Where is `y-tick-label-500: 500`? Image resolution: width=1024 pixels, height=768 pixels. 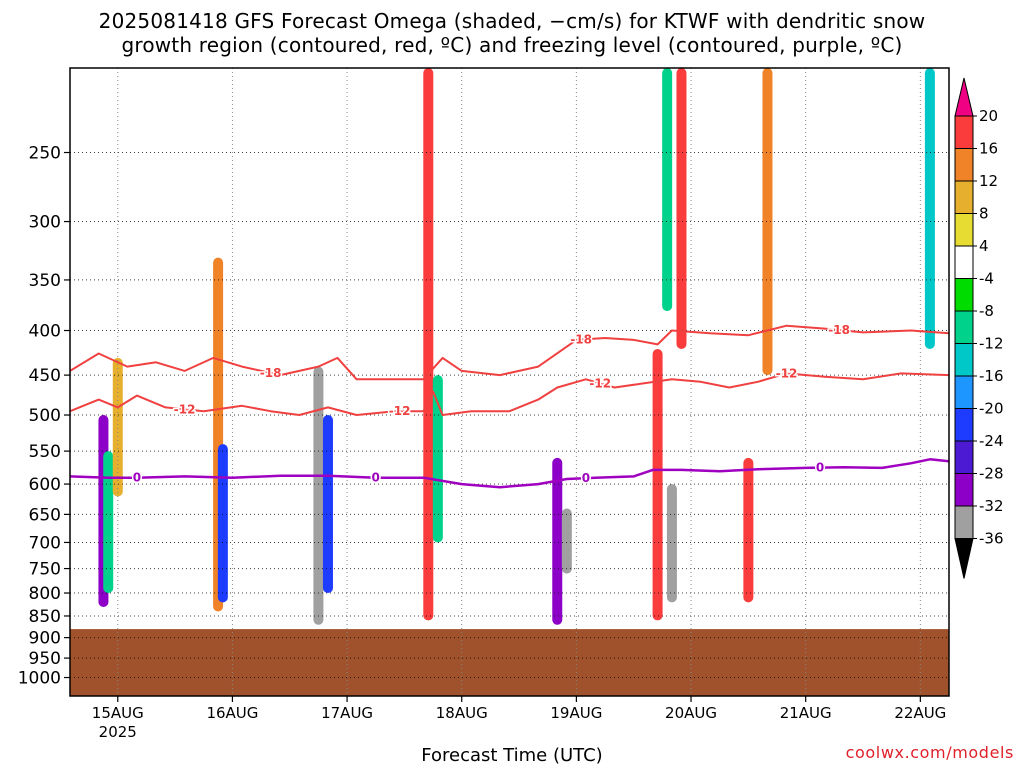 y-tick-label-500: 500 is located at coordinates (45, 416).